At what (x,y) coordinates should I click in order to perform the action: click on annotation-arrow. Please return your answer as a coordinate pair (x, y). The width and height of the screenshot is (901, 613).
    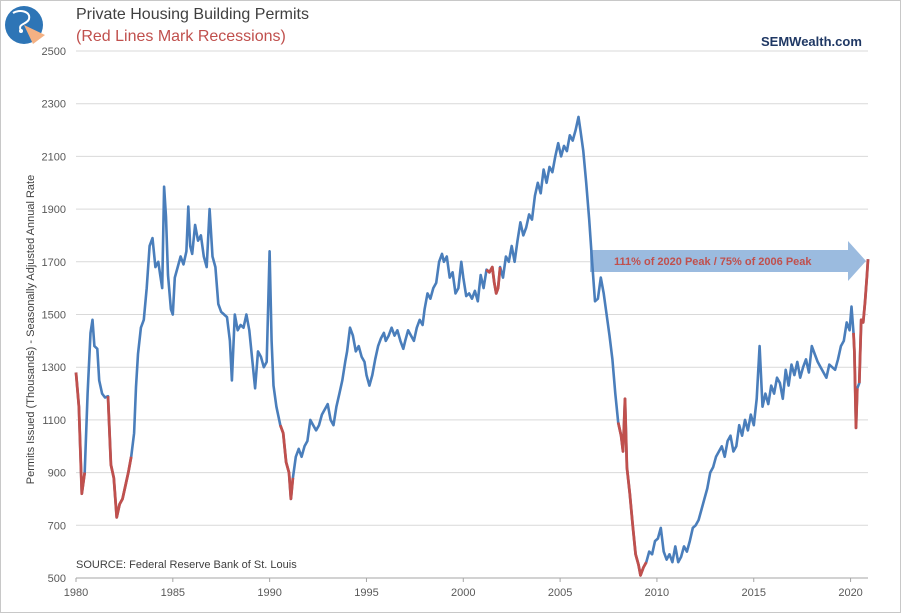
    Looking at the image, I should click on (728, 261).